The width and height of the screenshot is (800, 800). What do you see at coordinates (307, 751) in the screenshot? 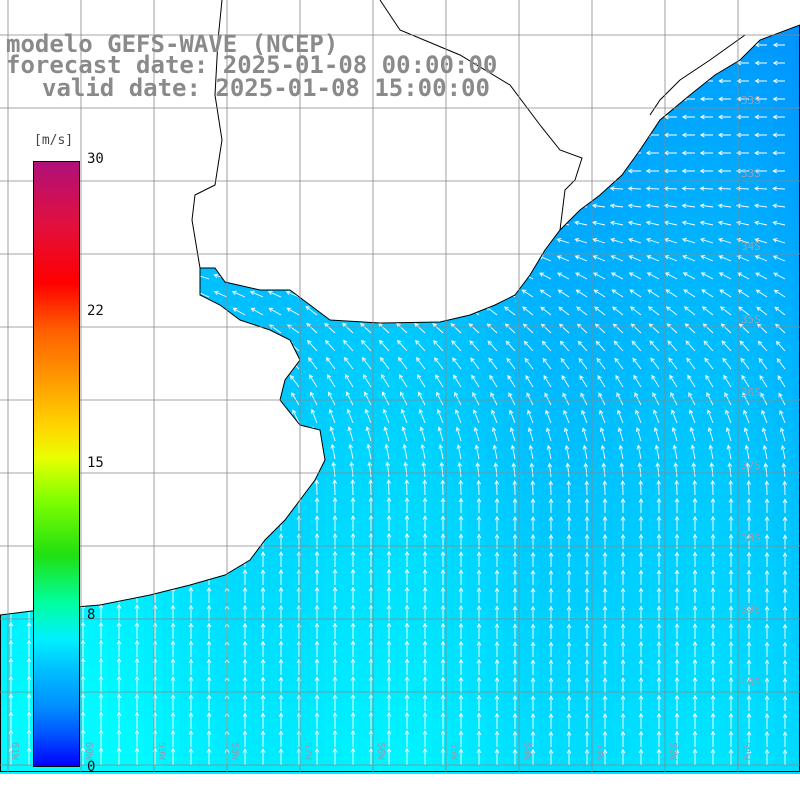
I see `lon-label: 57W` at bounding box center [307, 751].